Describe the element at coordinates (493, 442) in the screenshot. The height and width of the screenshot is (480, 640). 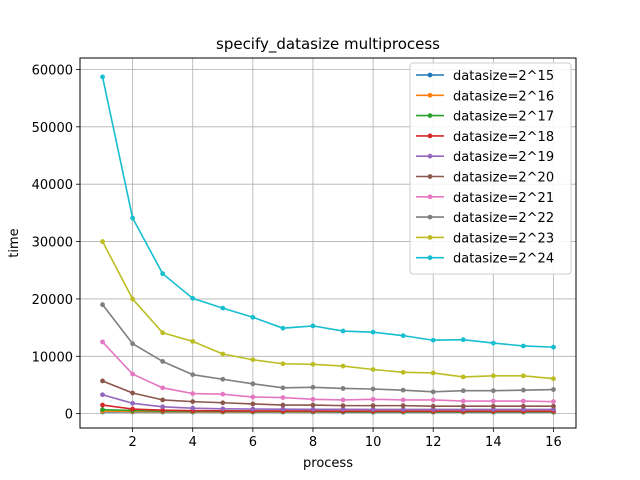
I see `x-tick-label: 14` at that location.